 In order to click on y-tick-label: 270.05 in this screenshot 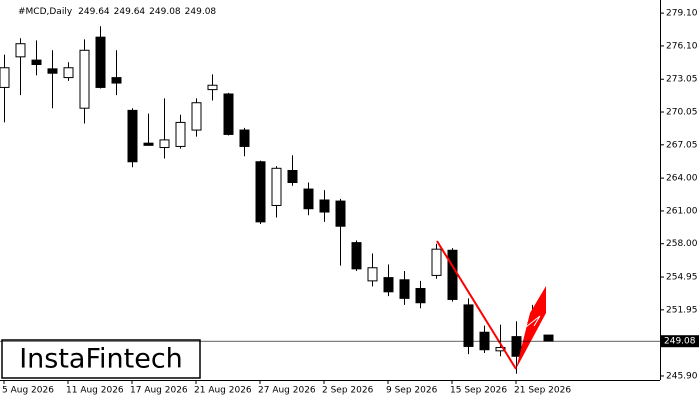, I will do `click(682, 113)`.